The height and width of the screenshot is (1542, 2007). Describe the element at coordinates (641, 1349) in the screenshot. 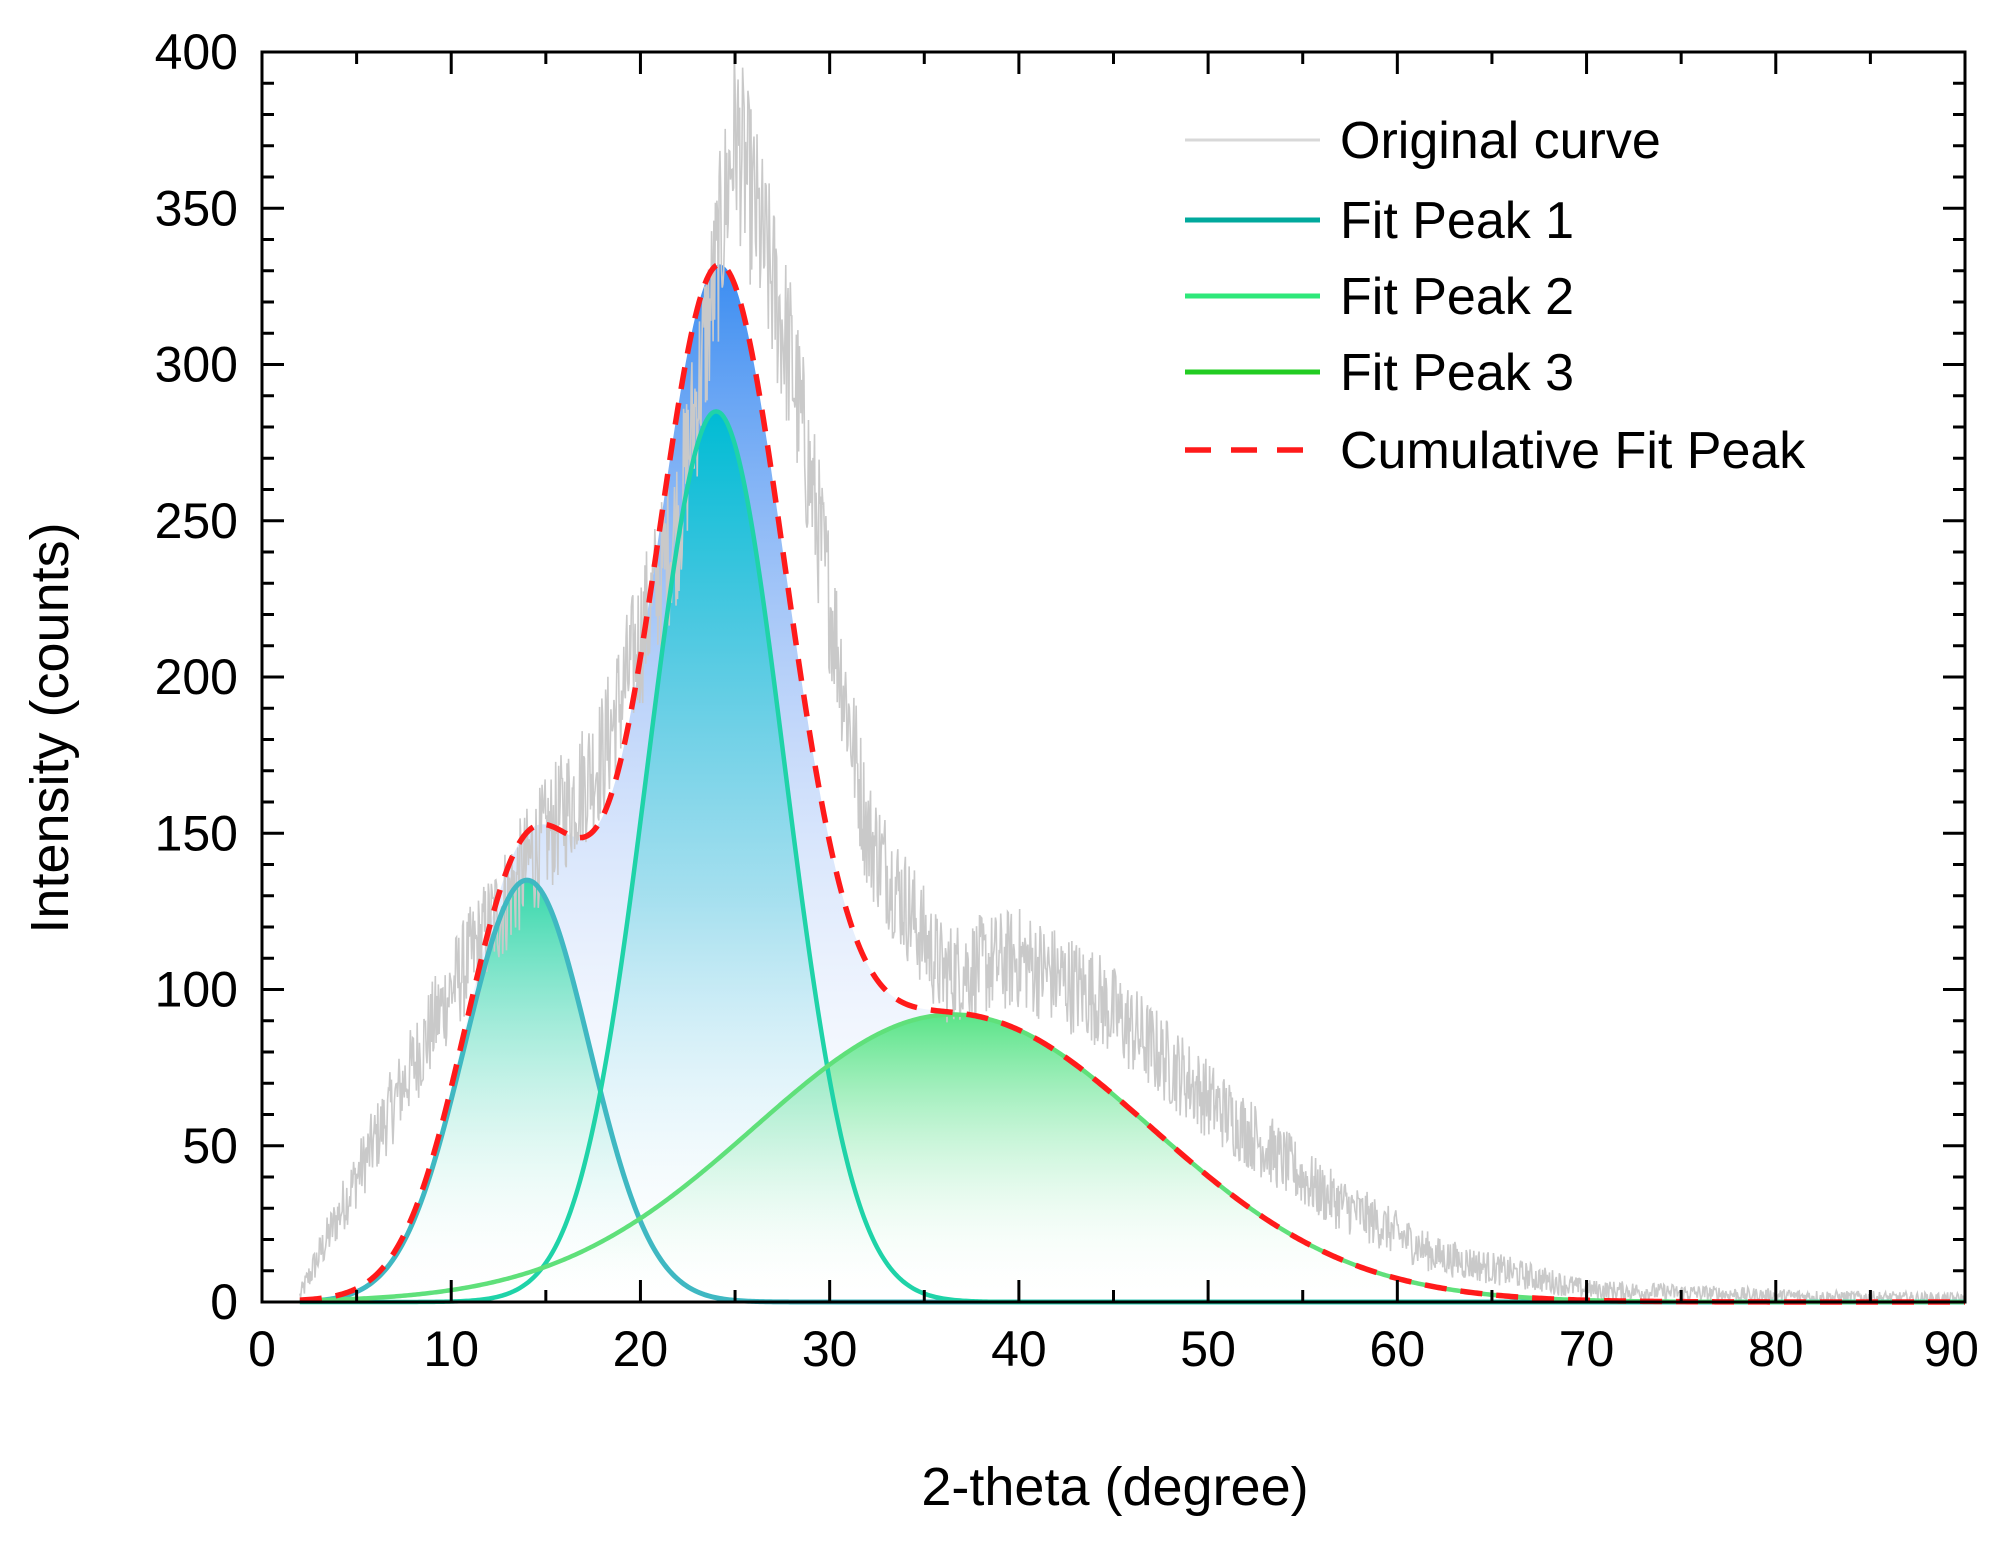

I see `x-tick-label: 20` at that location.